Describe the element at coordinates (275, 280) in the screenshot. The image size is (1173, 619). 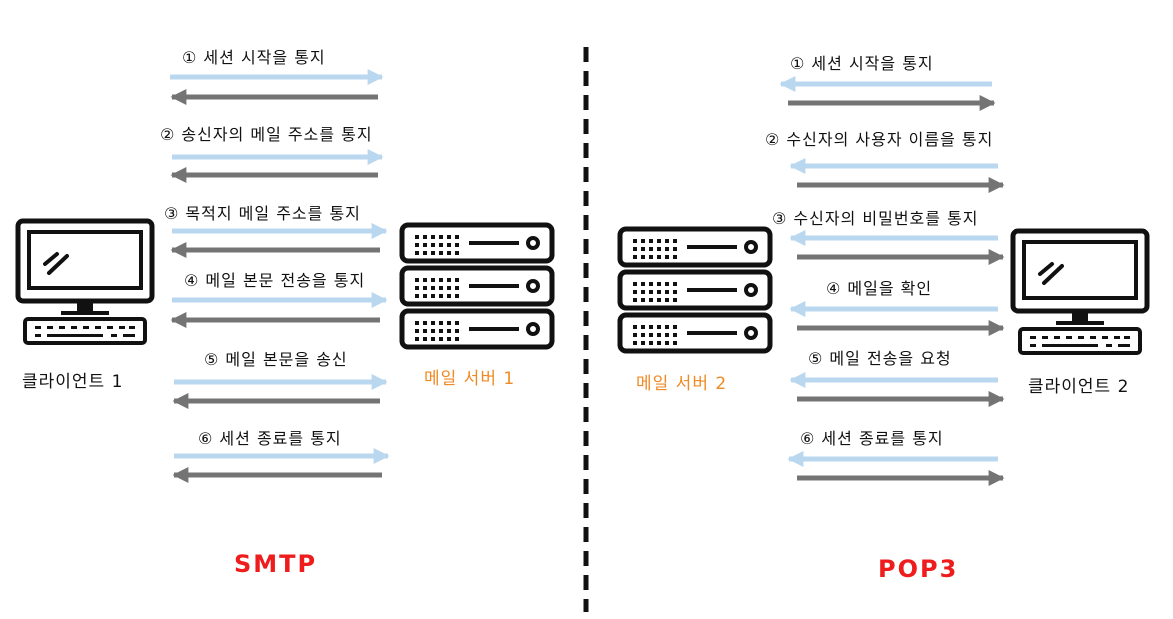
I see `smtp-step-4: ④ 메일 본문 전송을 통지` at that location.